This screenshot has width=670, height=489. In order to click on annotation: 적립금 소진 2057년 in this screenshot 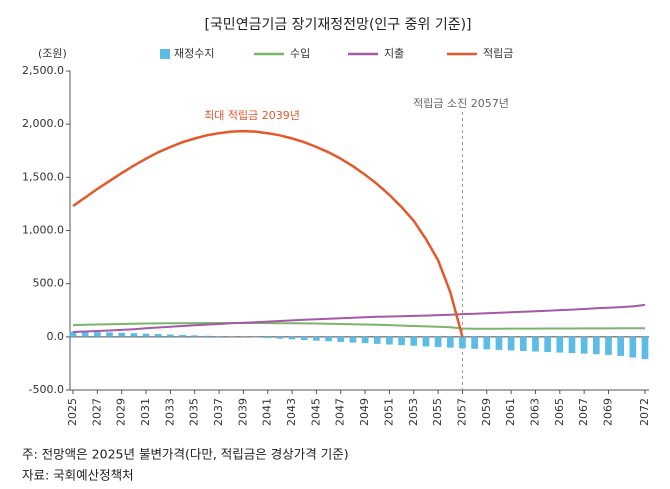, I will do `click(461, 103)`.